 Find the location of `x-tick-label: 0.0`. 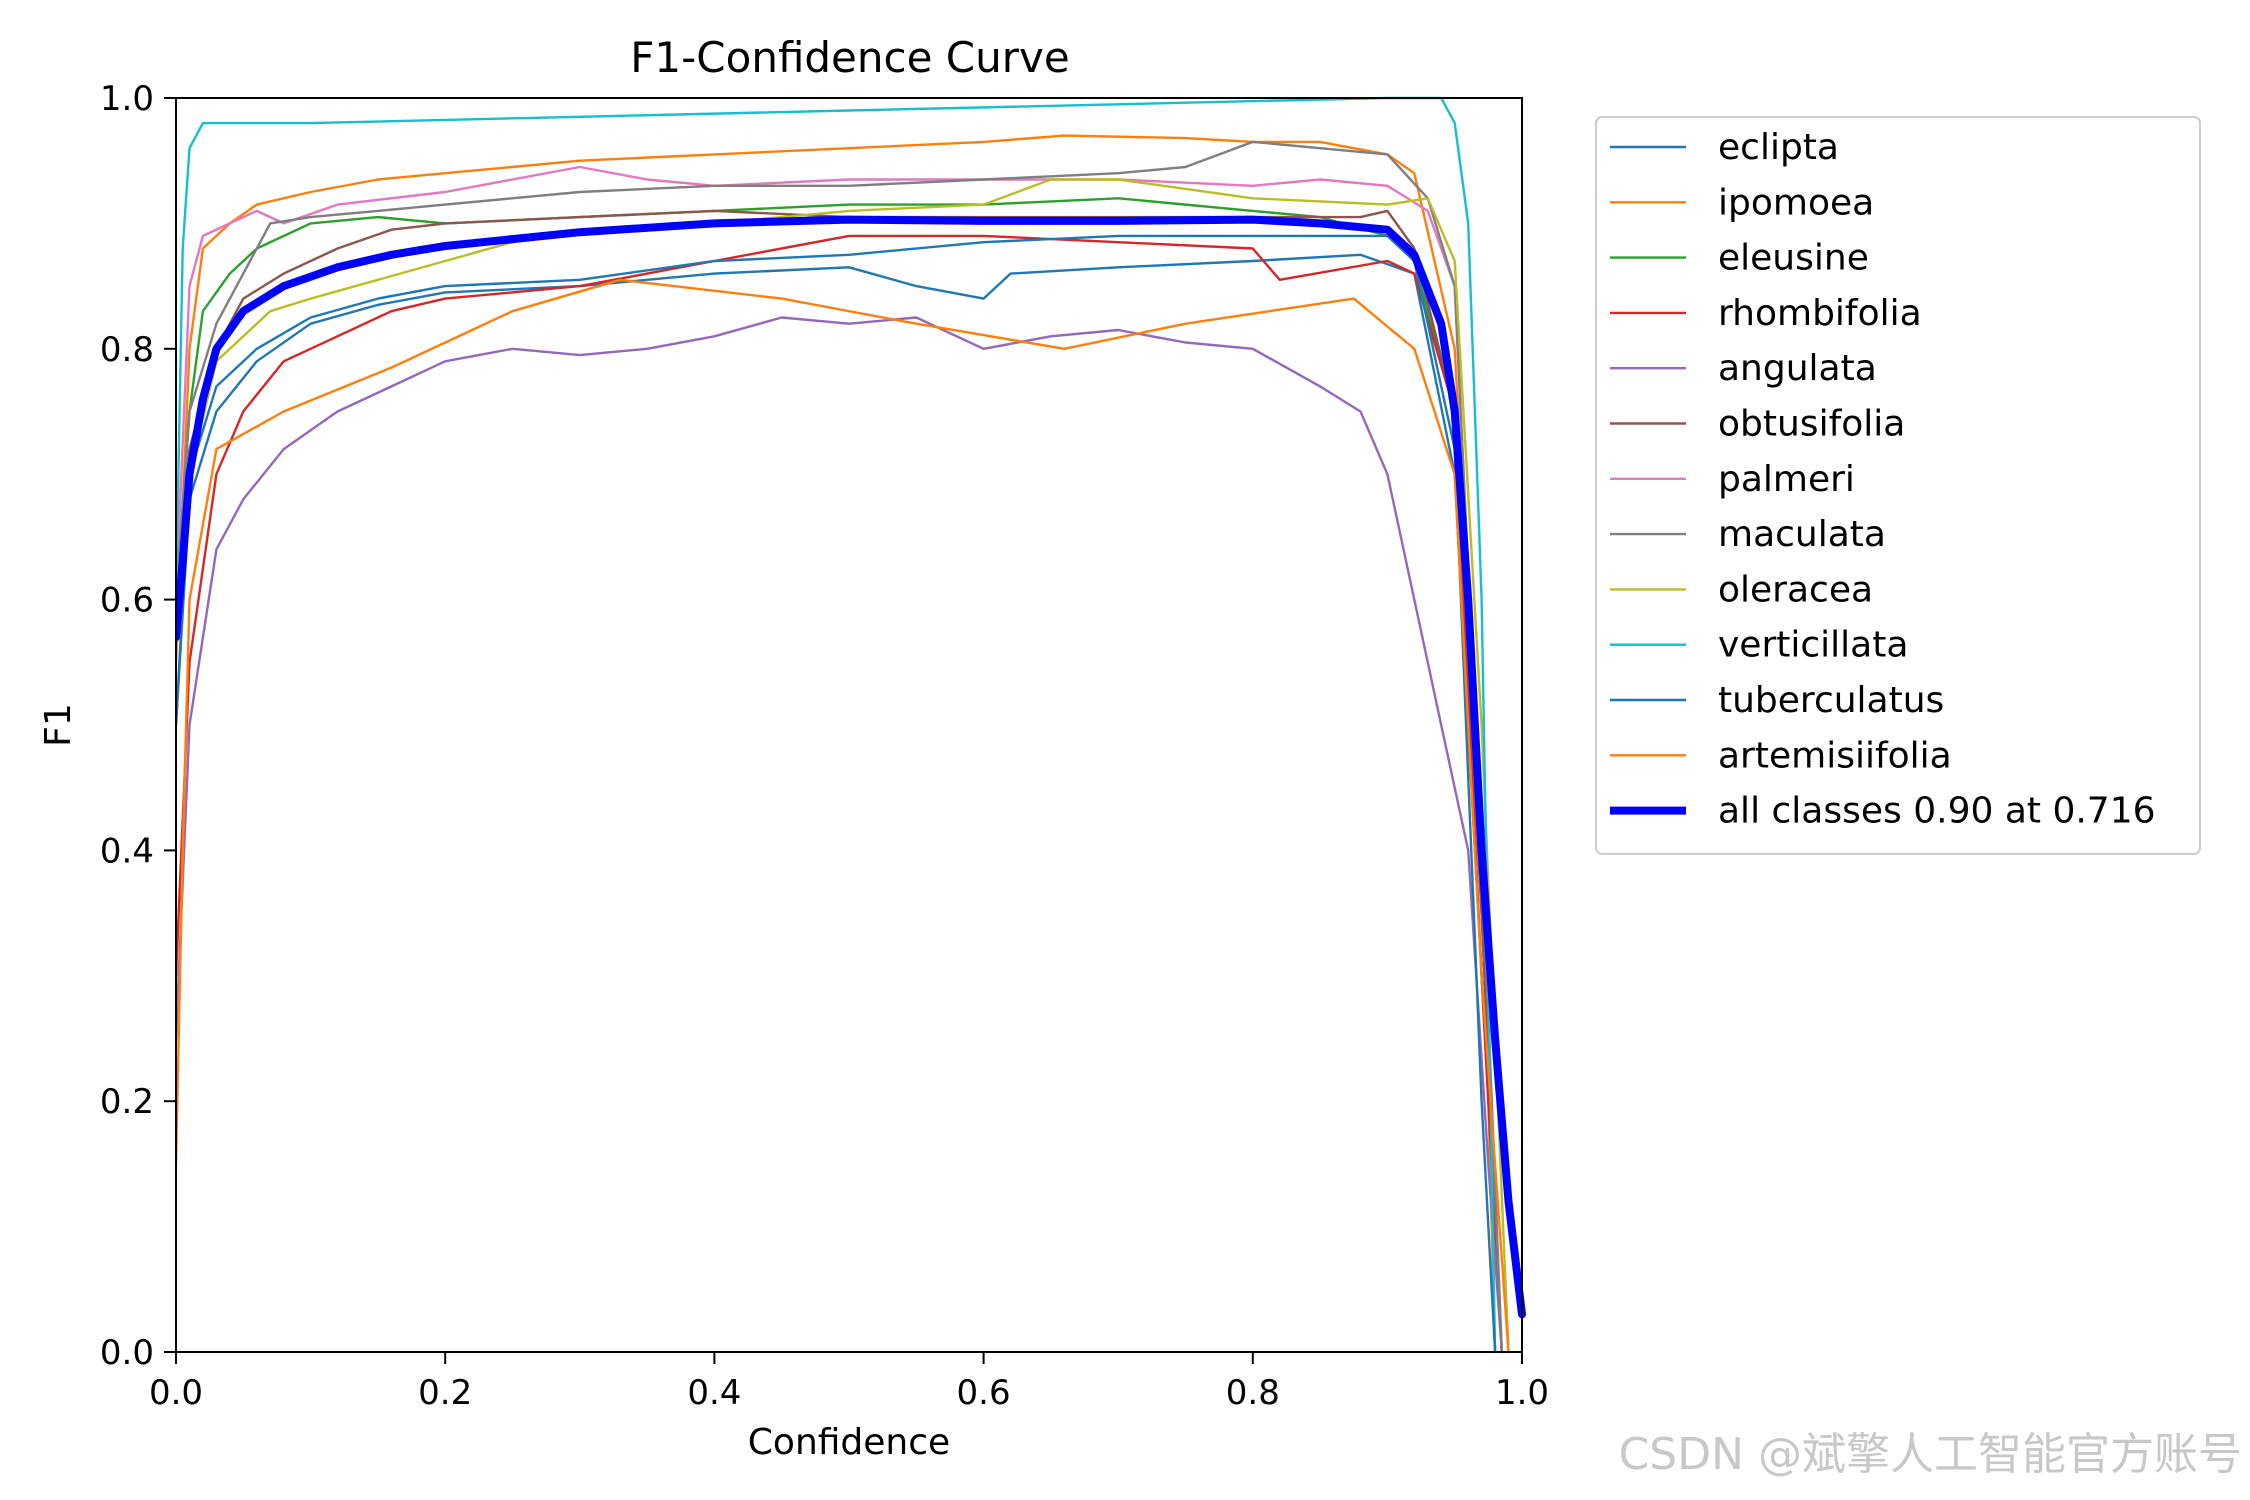

x-tick-label: 0.0 is located at coordinates (176, 1393).